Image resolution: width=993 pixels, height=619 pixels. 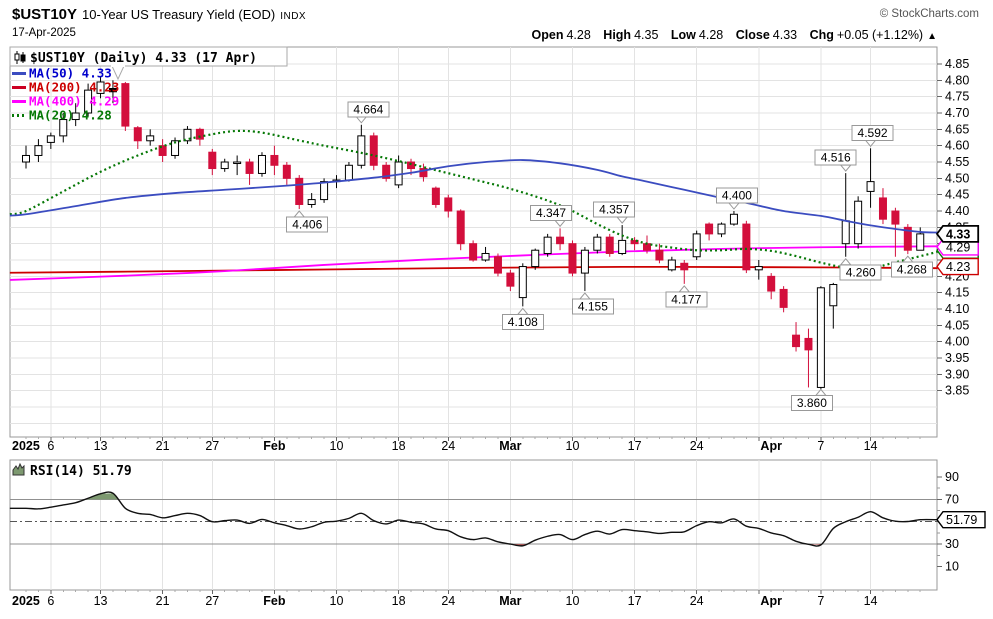 I want to click on annotation-label: 4.406, so click(x=307, y=225).